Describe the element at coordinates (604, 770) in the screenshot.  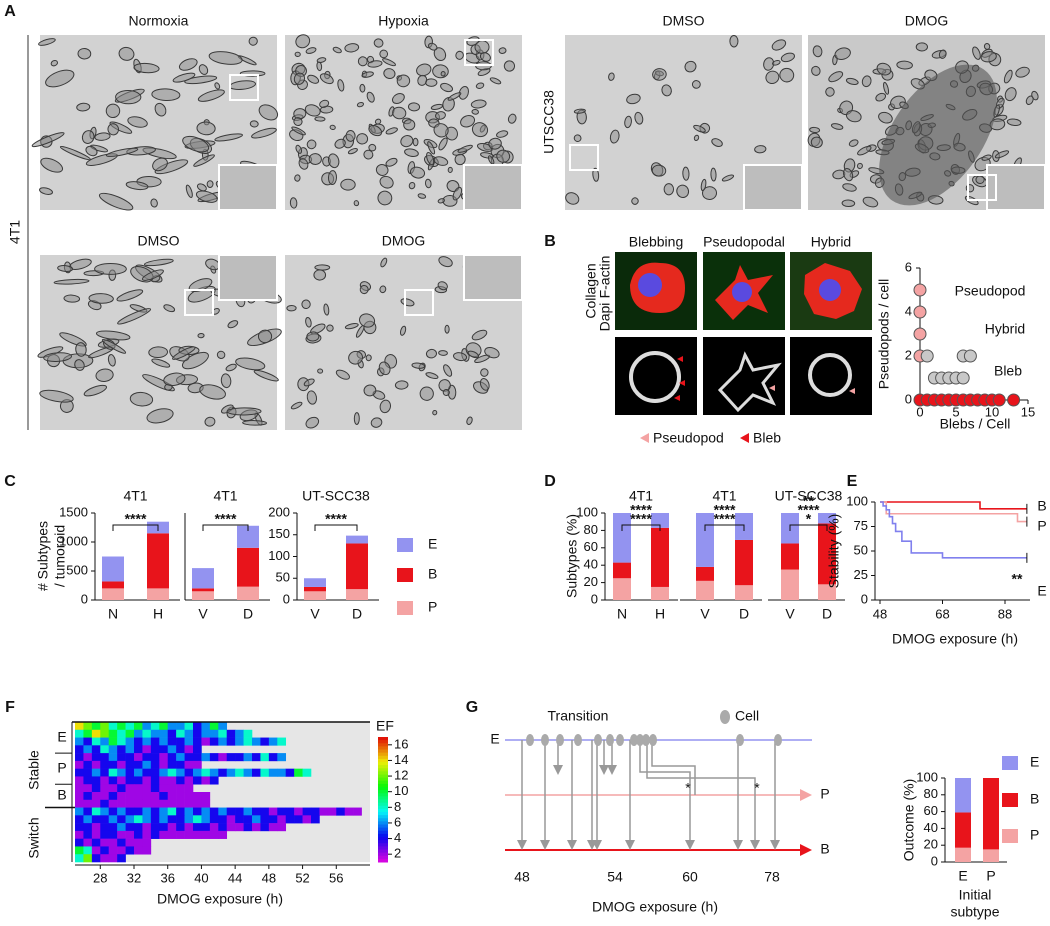
I see `transition-arrow` at that location.